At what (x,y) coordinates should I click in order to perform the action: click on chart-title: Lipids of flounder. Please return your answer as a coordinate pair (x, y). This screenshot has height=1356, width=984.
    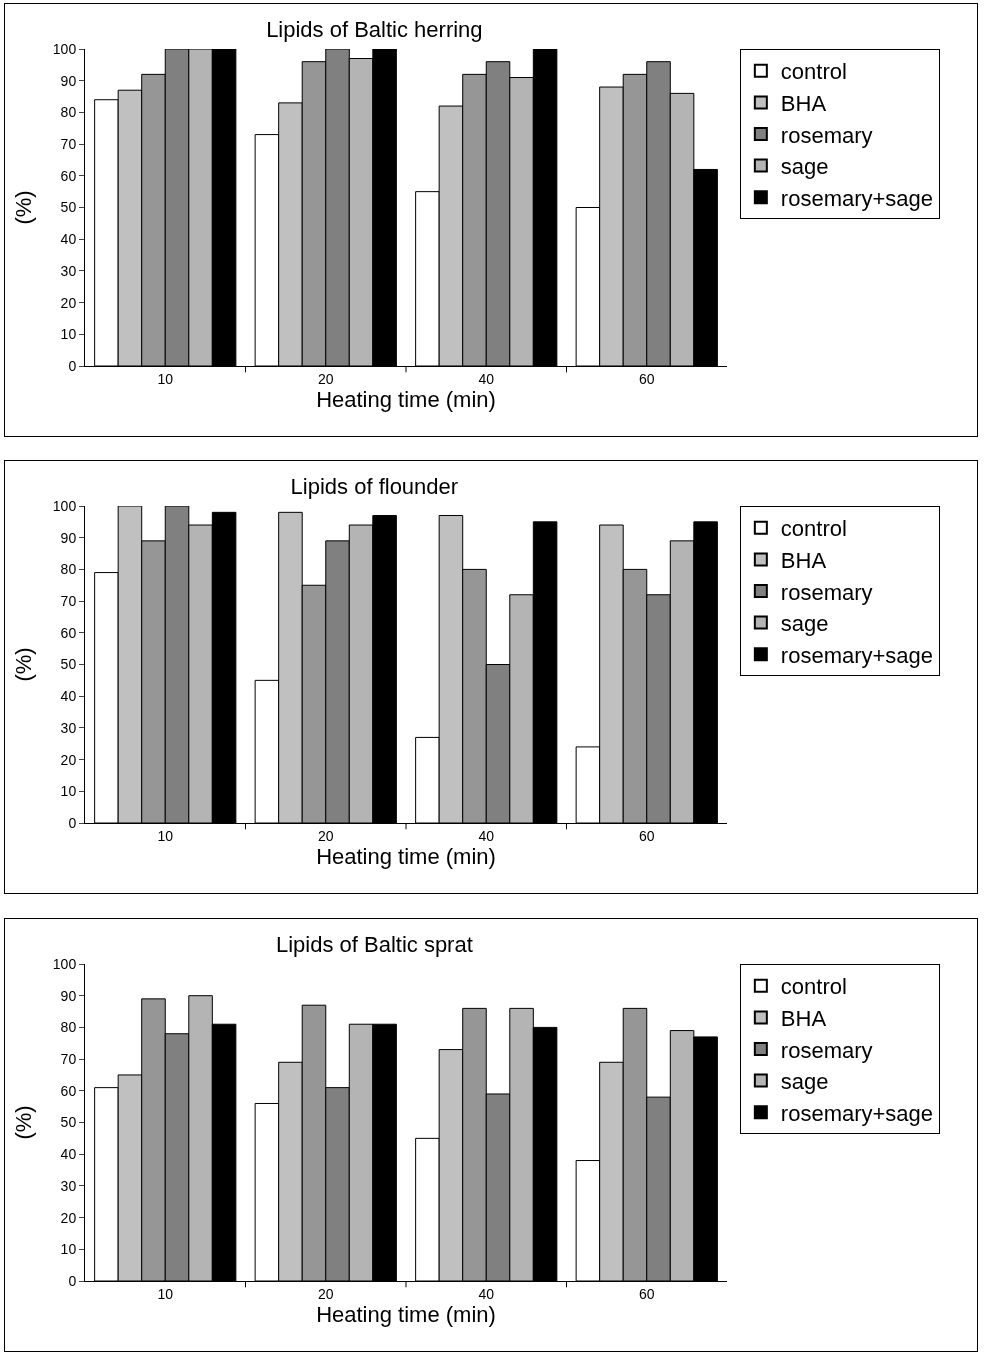
    Looking at the image, I should click on (374, 486).